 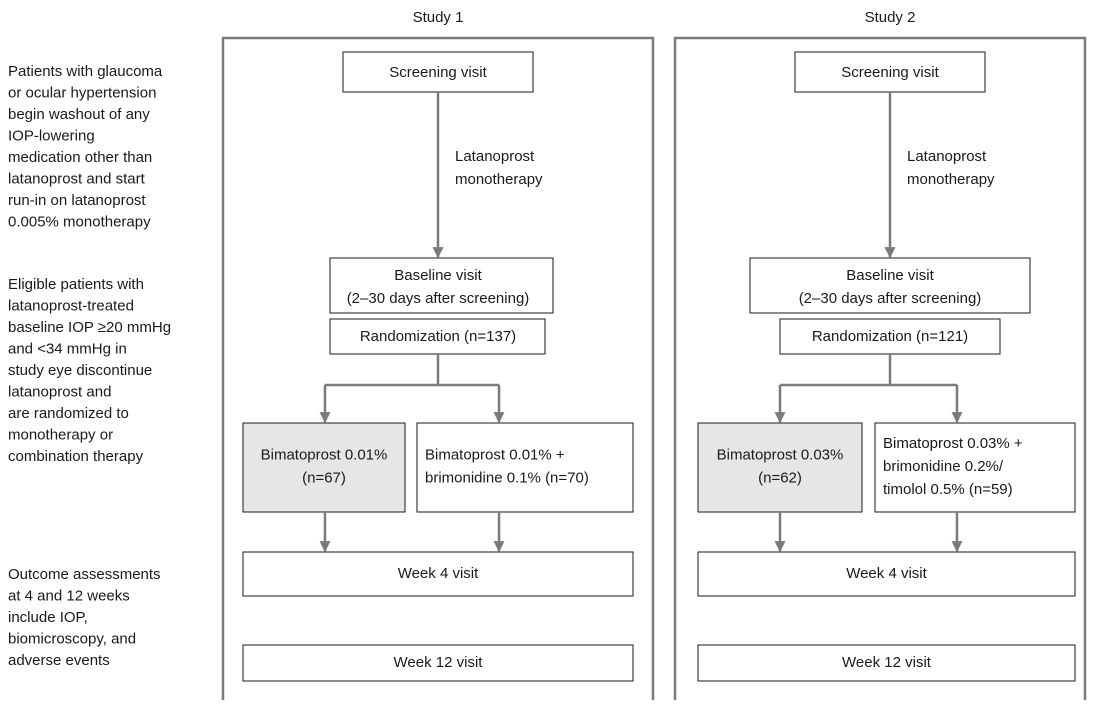 What do you see at coordinates (89, 327) in the screenshot?
I see `note-line: baseline IOP ≥20 mmHg` at bounding box center [89, 327].